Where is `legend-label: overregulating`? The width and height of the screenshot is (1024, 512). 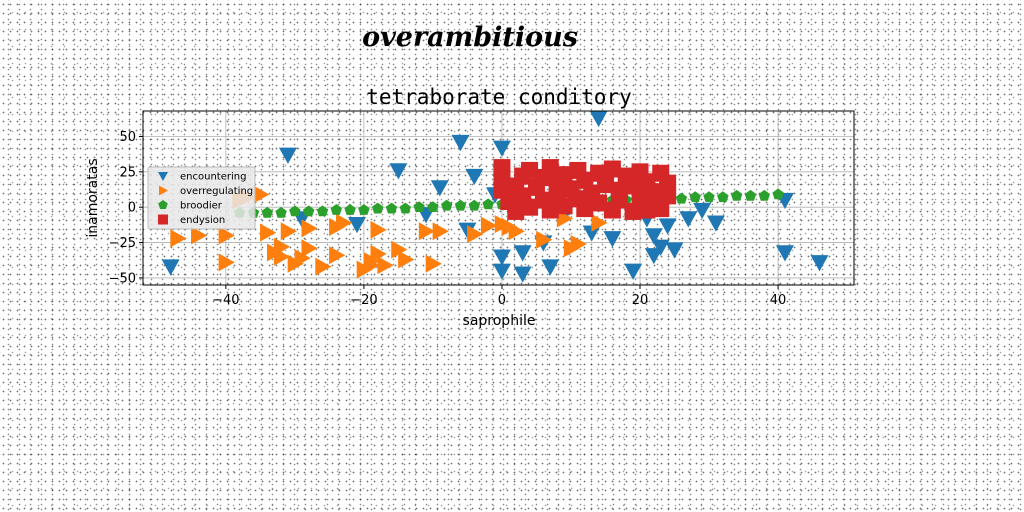 legend-label: overregulating is located at coordinates (216, 191).